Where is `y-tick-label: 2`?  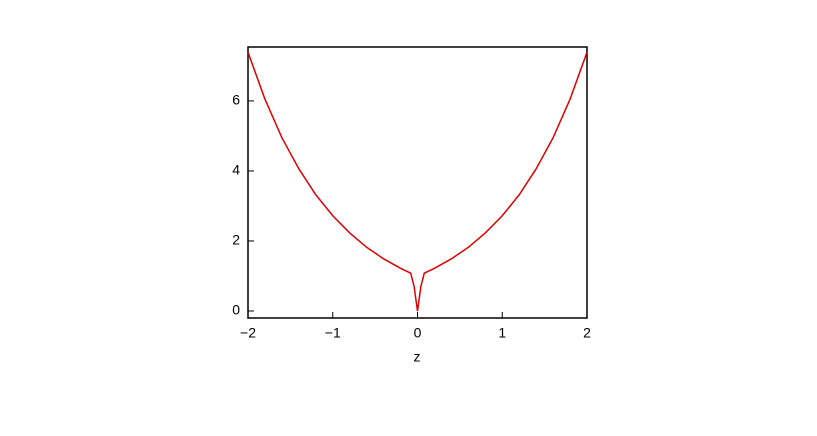 y-tick-label: 2 is located at coordinates (236, 240).